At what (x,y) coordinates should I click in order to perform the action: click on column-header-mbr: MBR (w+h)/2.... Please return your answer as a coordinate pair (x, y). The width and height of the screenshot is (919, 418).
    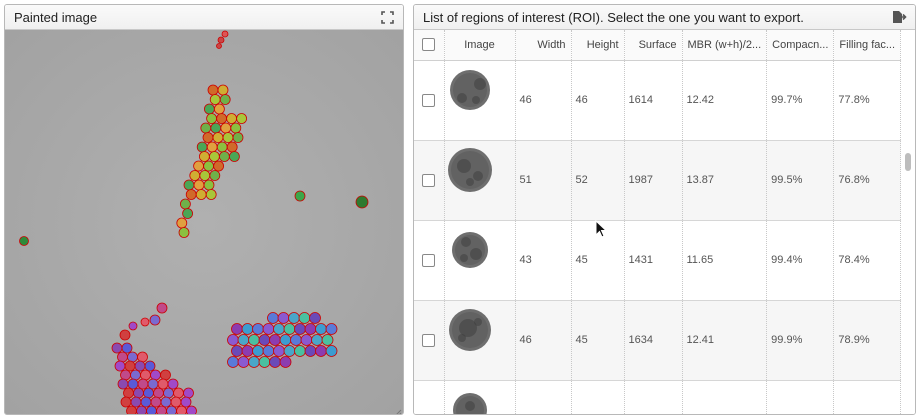
    Looking at the image, I should click on (725, 45).